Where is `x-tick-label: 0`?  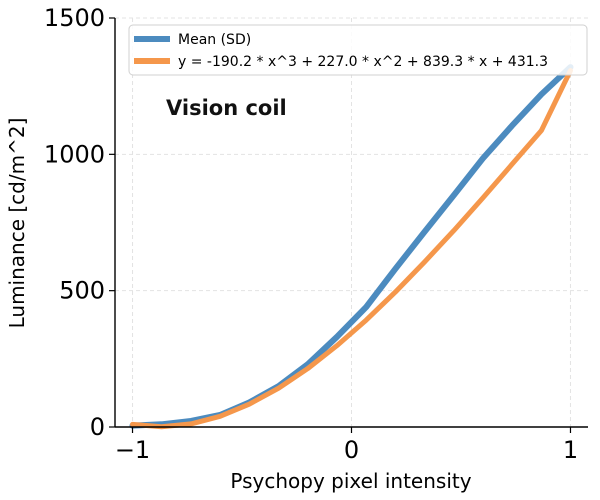 x-tick-label: 0 is located at coordinates (351, 450).